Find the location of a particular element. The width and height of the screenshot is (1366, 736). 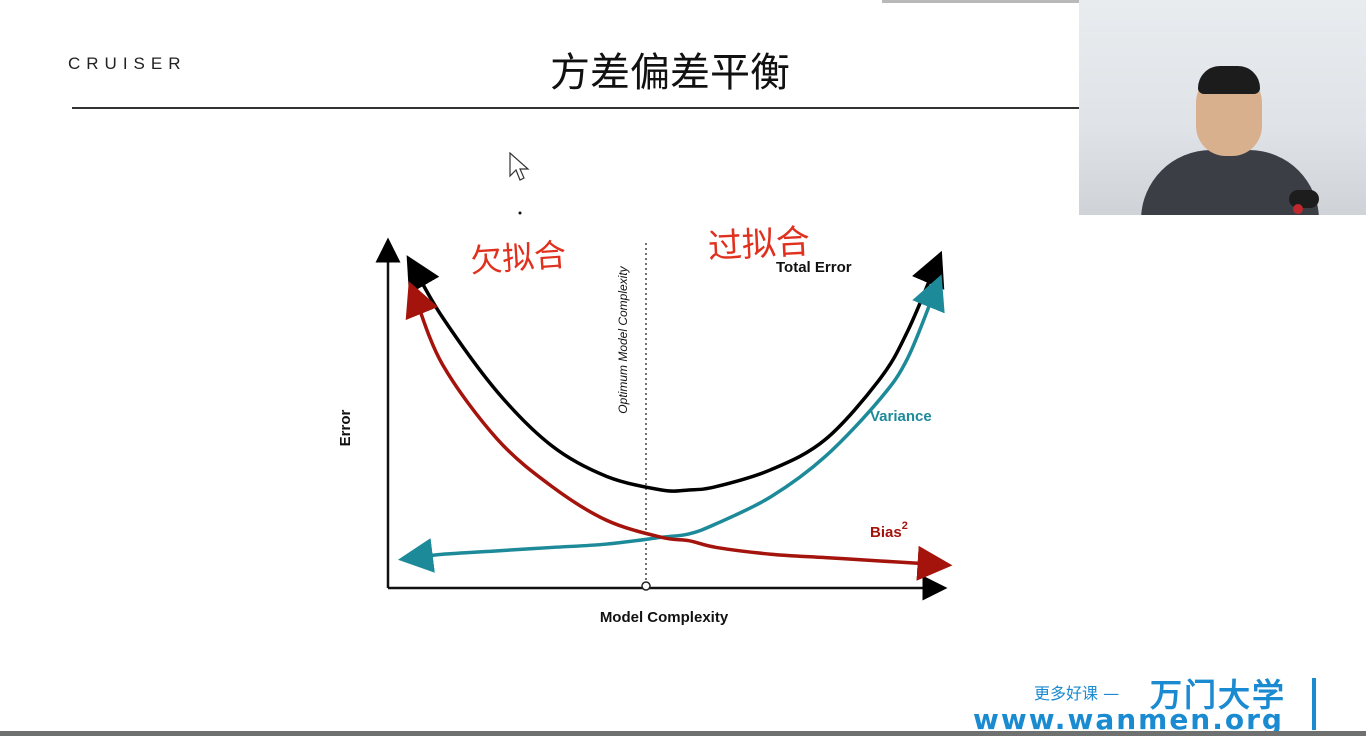

presenter-hair is located at coordinates (1229, 80).